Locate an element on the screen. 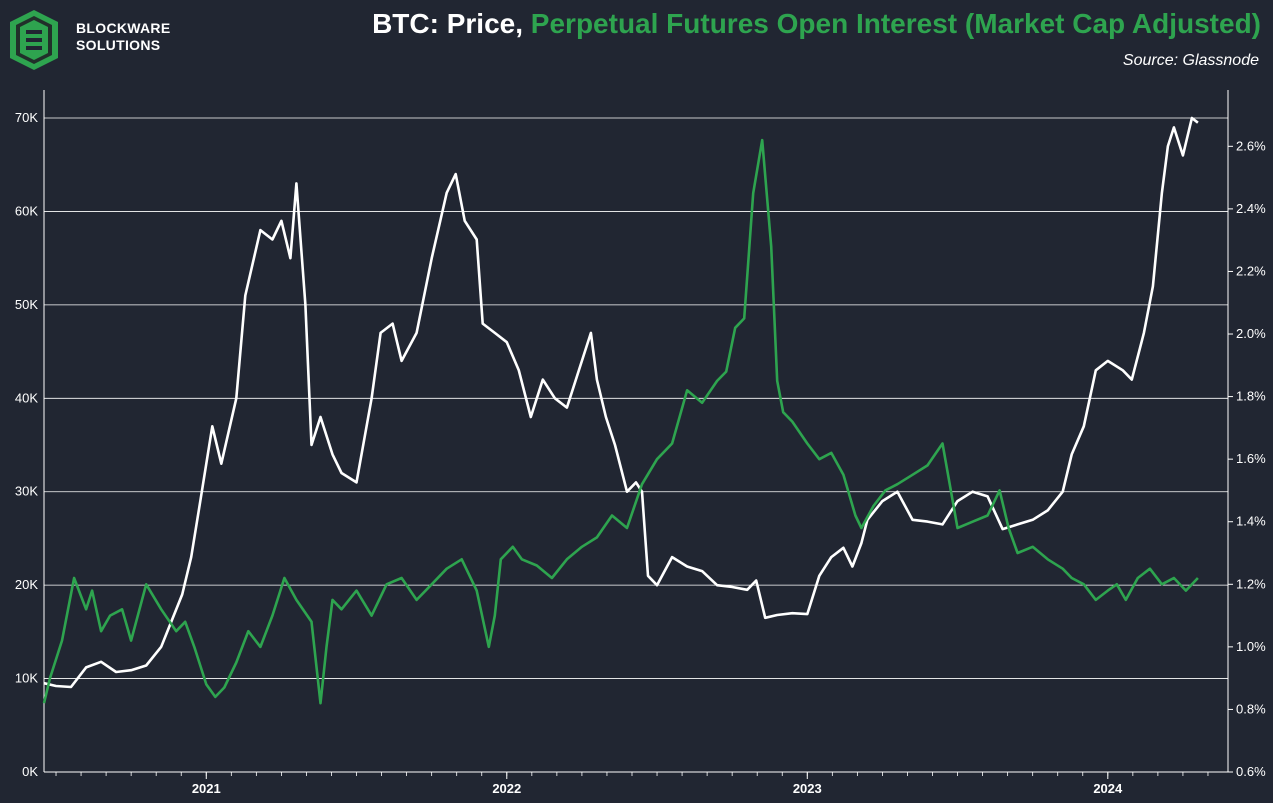 The width and height of the screenshot is (1273, 803). right-tick-label: 2.6% is located at coordinates (1251, 145).